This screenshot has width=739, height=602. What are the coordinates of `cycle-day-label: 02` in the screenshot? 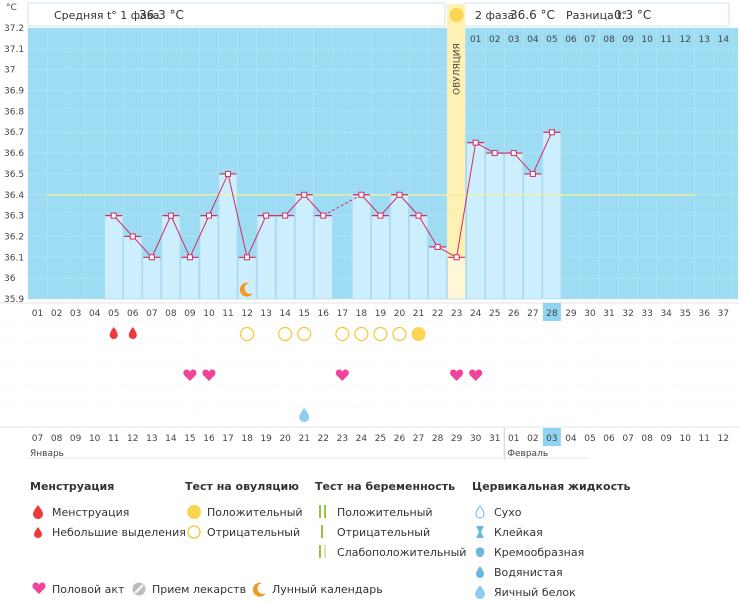 It's located at (56, 314).